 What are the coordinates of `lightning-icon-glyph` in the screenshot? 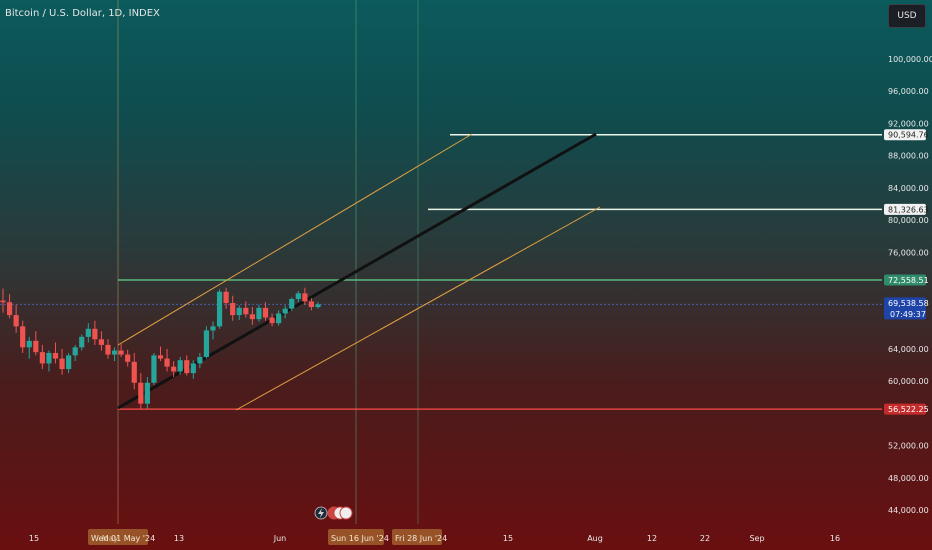 It's located at (321, 513).